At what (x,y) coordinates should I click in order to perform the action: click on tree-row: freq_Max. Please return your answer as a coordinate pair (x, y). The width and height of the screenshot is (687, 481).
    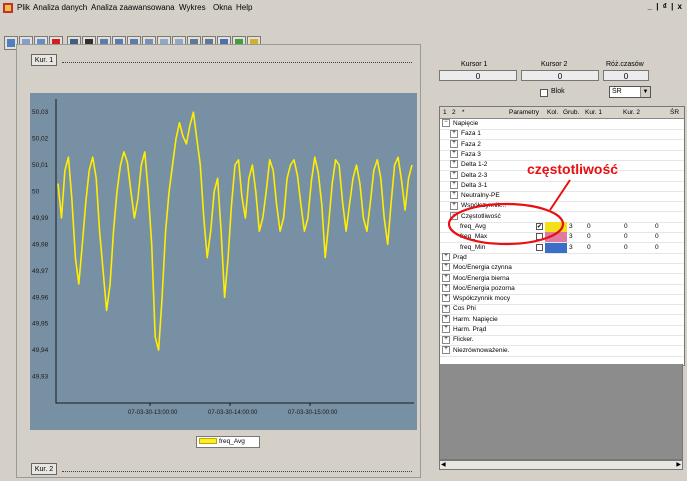
    Looking at the image, I should click on (473, 237).